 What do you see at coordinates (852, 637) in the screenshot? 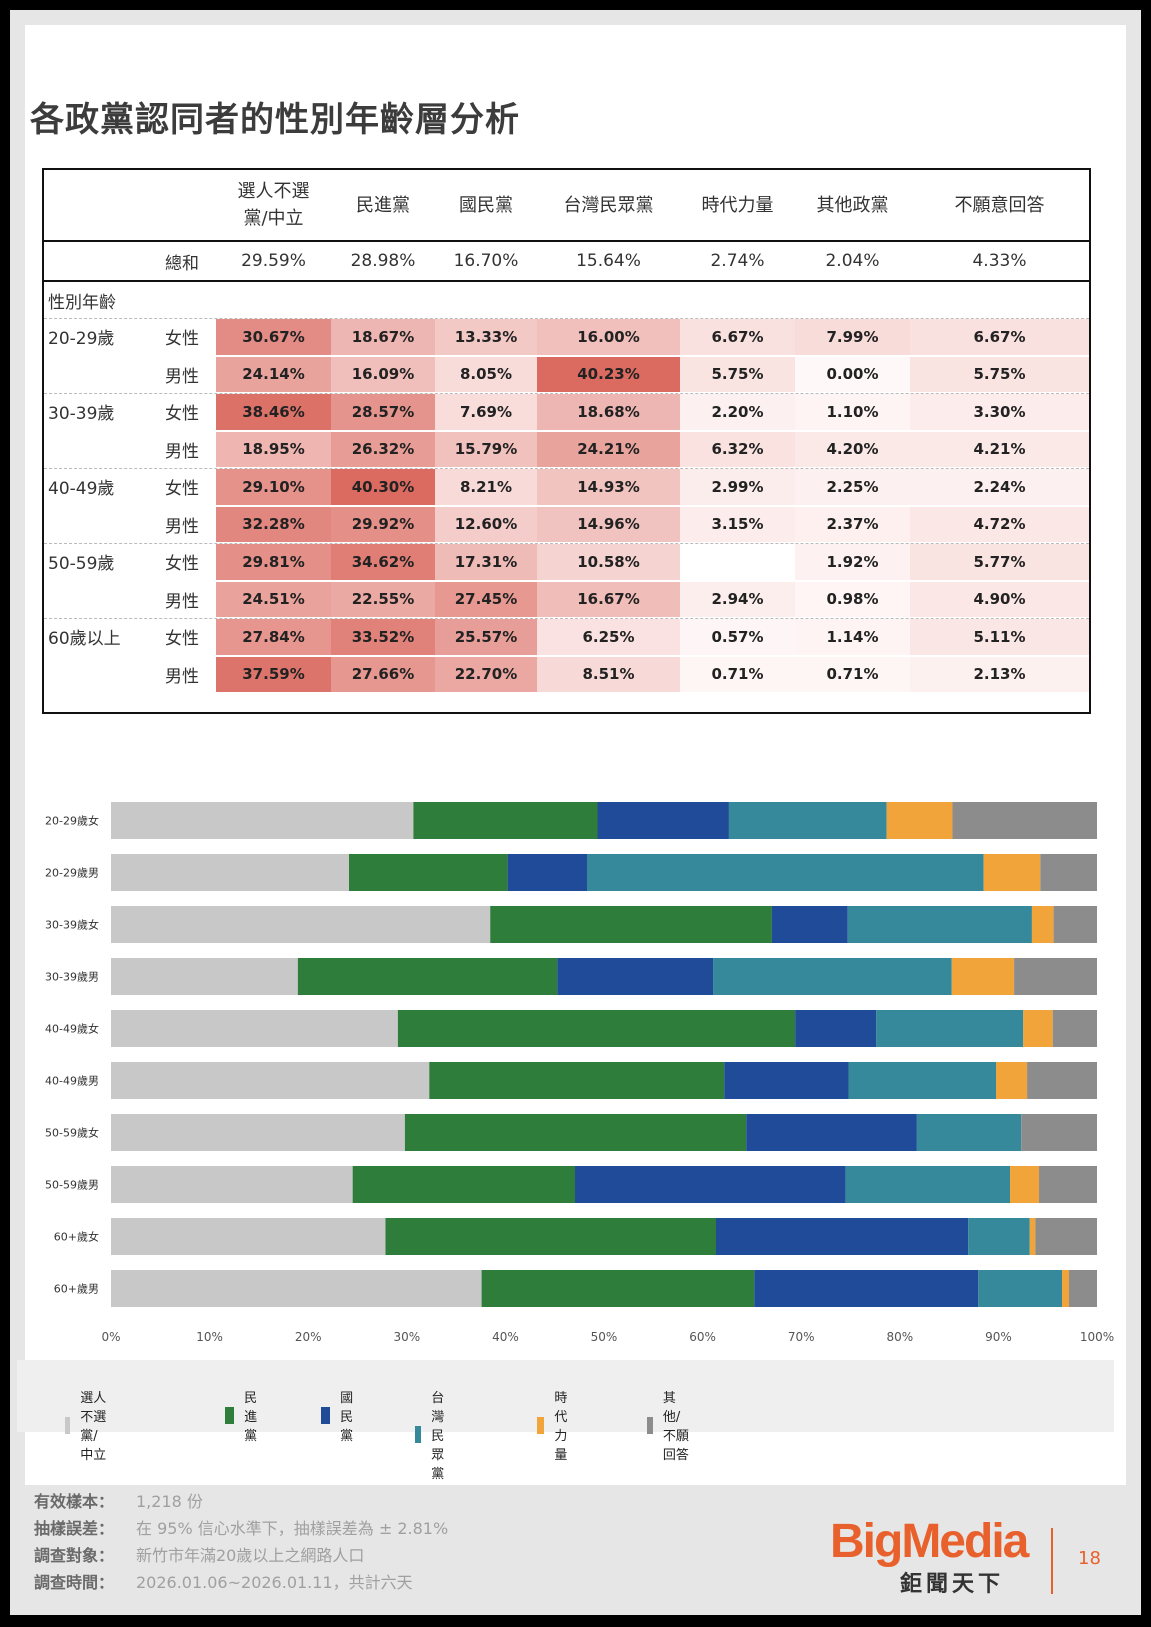
I see `value-cell: 1.14%` at bounding box center [852, 637].